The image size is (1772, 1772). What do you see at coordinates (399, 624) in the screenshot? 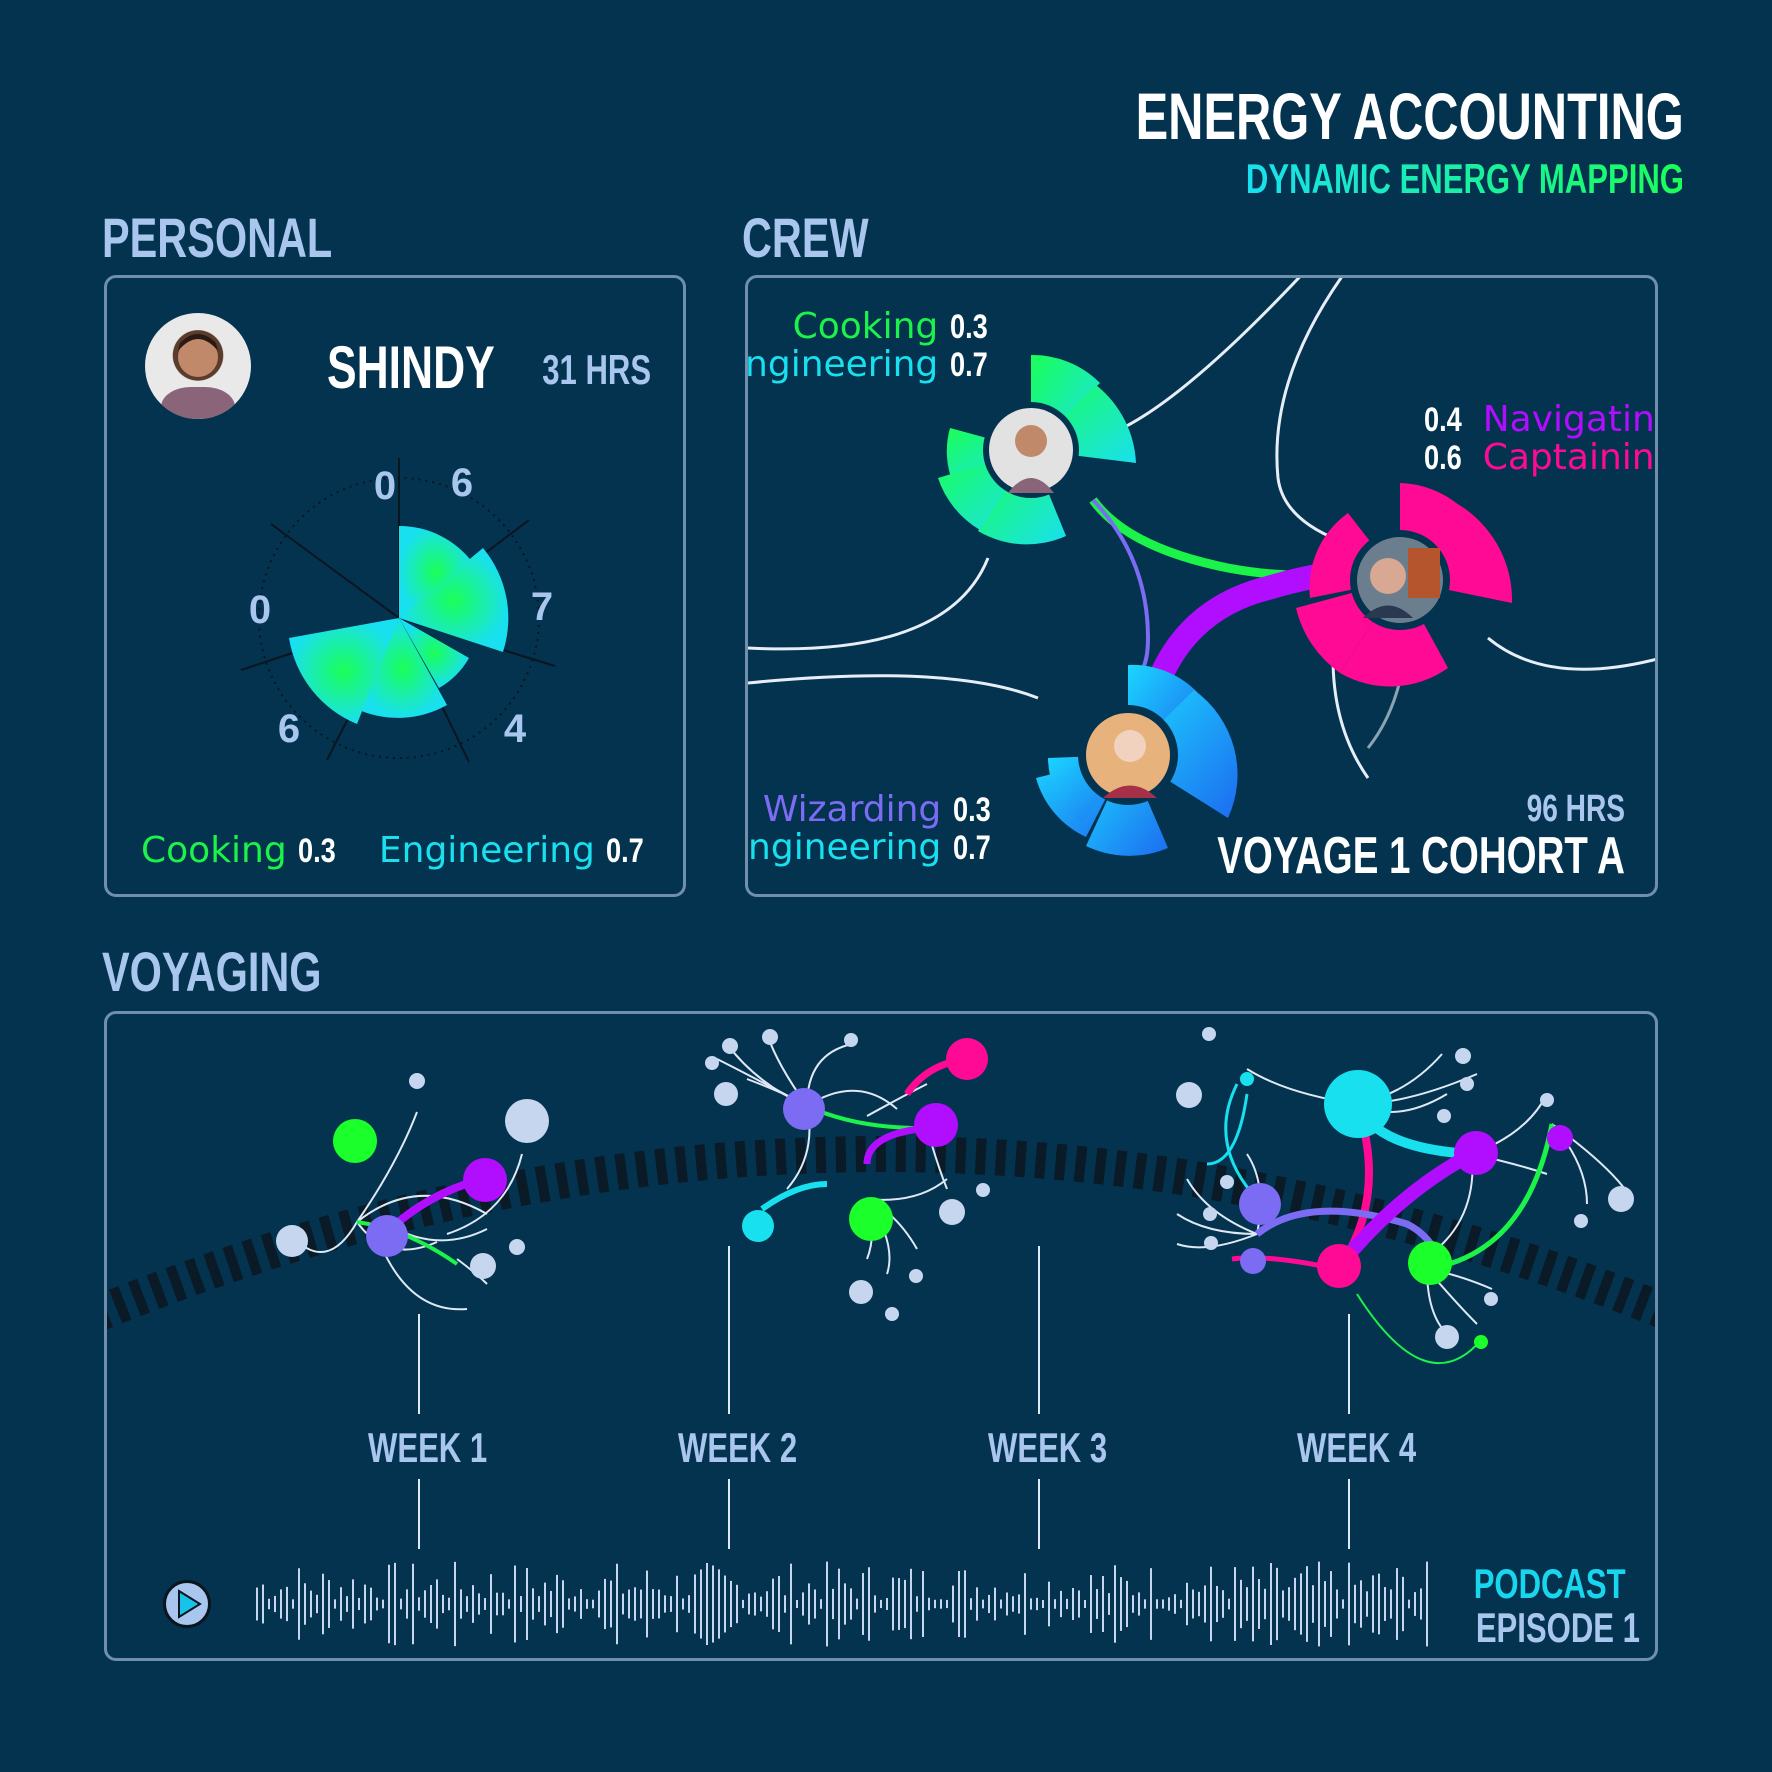
I see `dial-wedges` at bounding box center [399, 624].